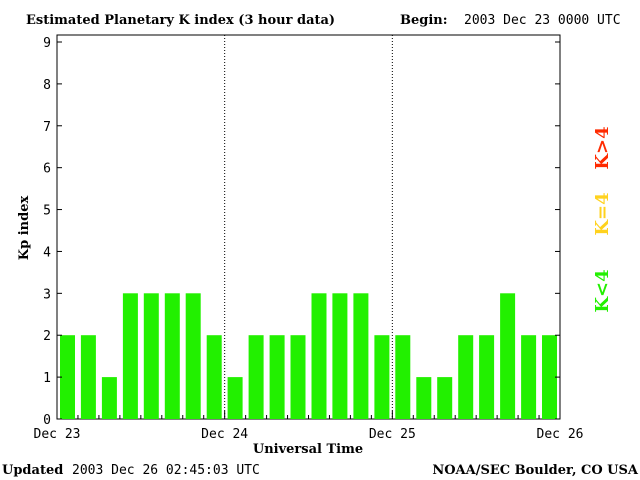 Image resolution: width=640 pixels, height=480 pixels. Describe the element at coordinates (47, 169) in the screenshot. I see `y-tick-label: 6` at that location.